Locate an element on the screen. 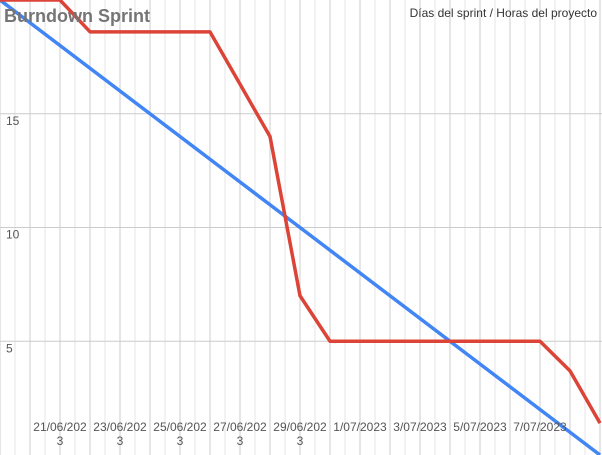 The width and height of the screenshot is (602, 455). x-tick-label: 21/06/2023 is located at coordinates (60, 434).